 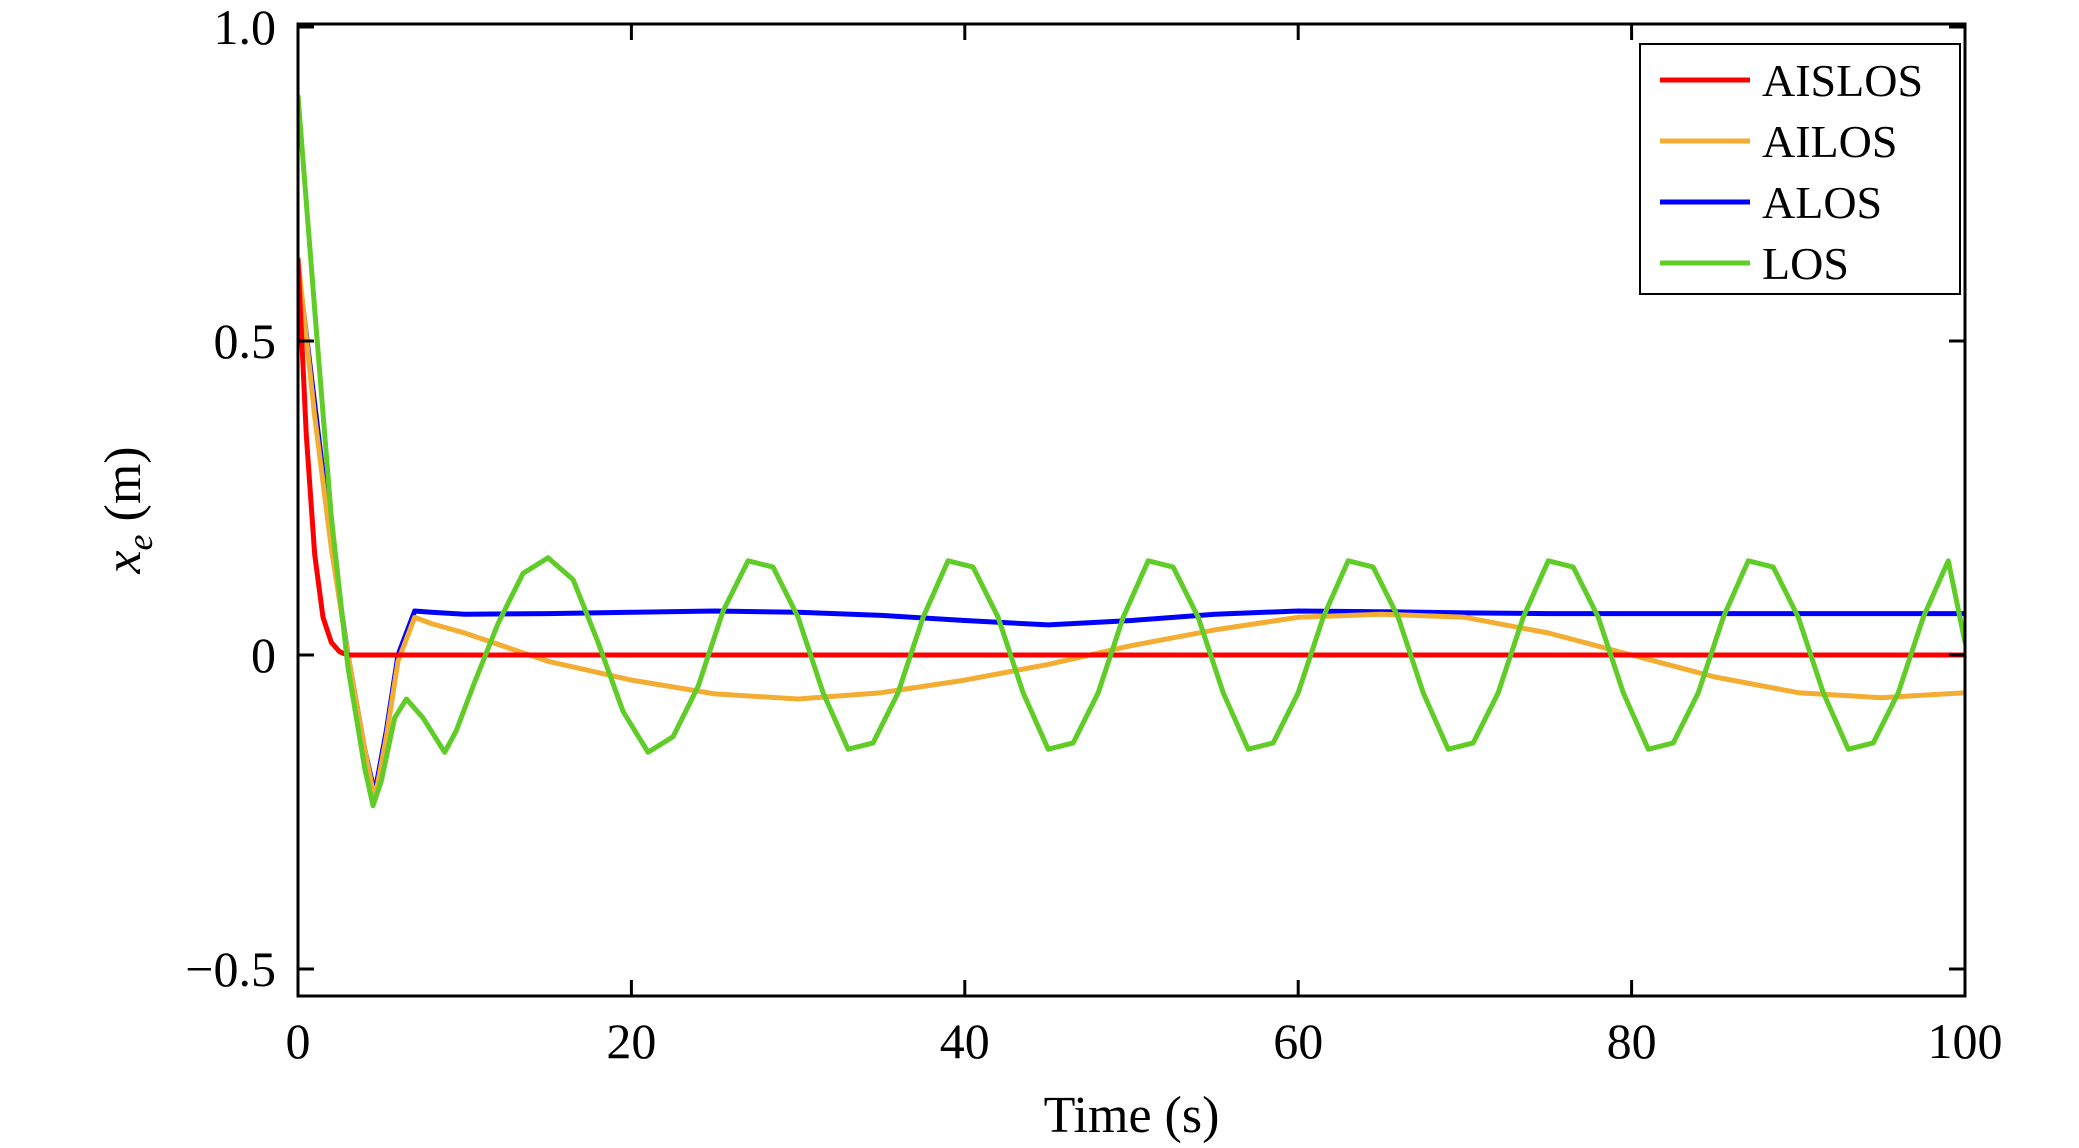 What do you see at coordinates (1829, 141) in the screenshot?
I see `legend-label: AILOS` at bounding box center [1829, 141].